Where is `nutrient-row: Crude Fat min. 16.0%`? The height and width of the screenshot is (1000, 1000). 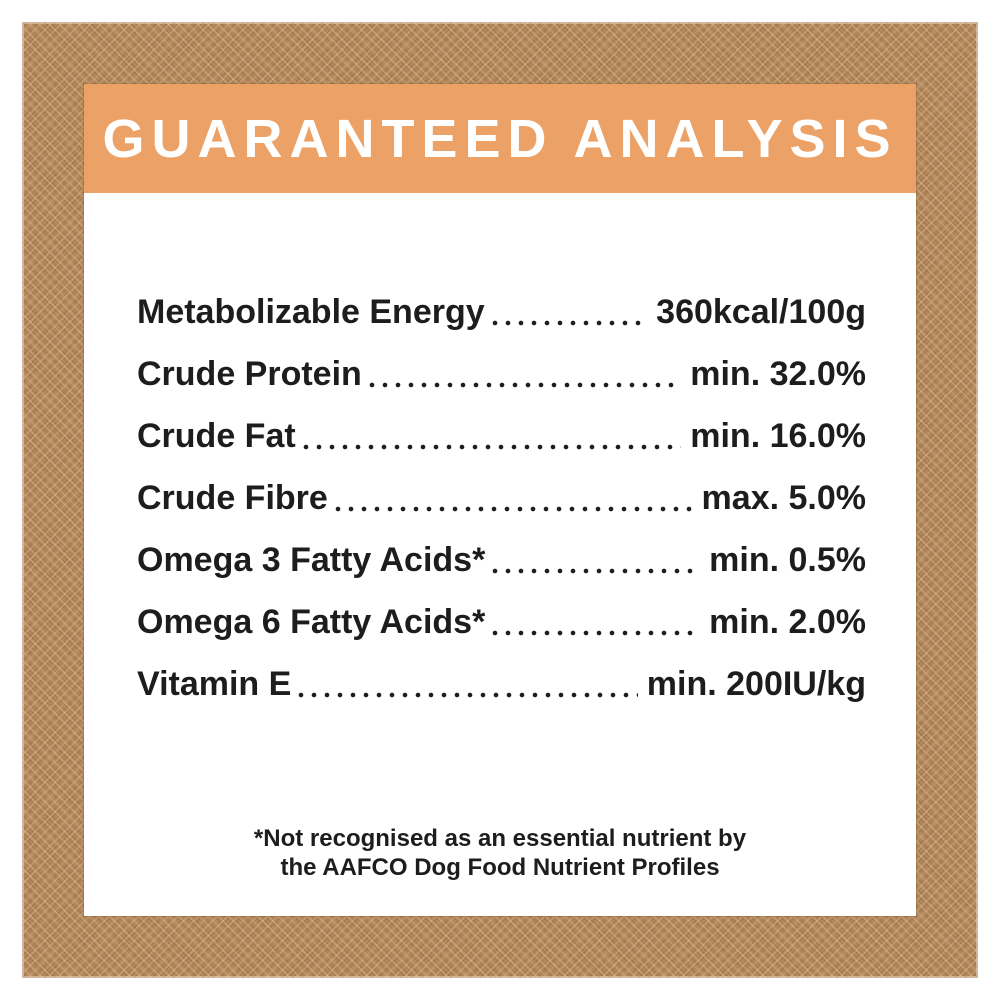 nutrient-row: Crude Fat min. 16.0% is located at coordinates (501, 433).